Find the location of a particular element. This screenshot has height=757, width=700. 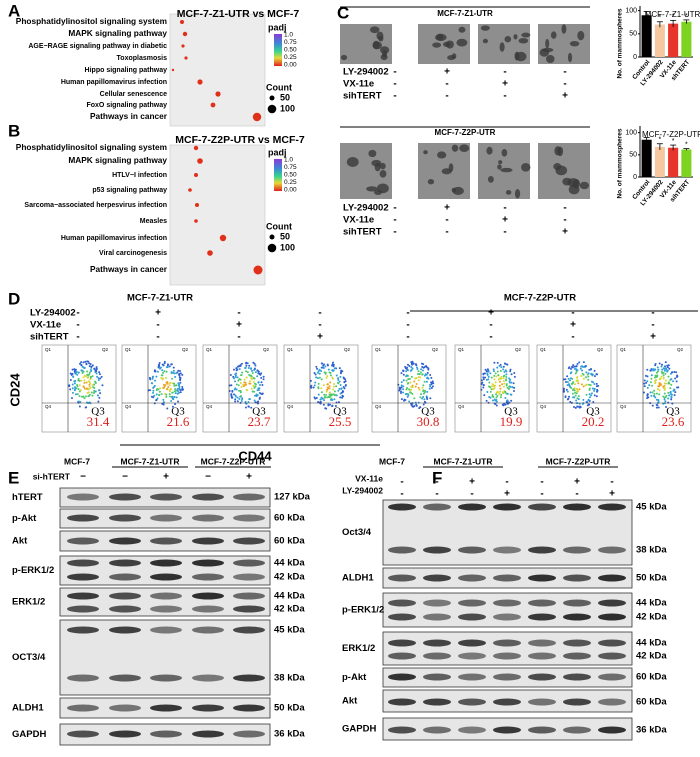

significance: * is located at coordinates (660, 140).